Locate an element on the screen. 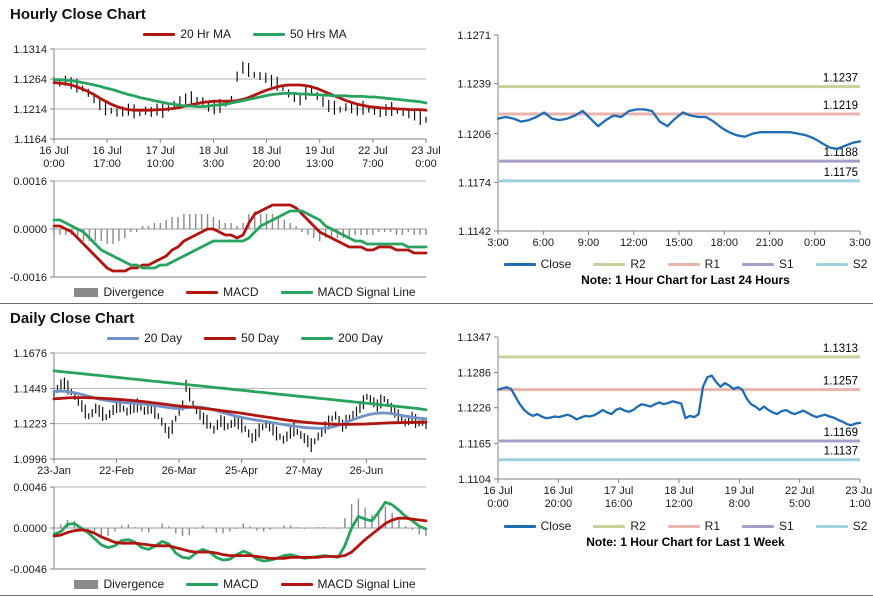 This screenshot has width=873, height=601. y-axis-tick-label: 1.1239 is located at coordinates (474, 85).